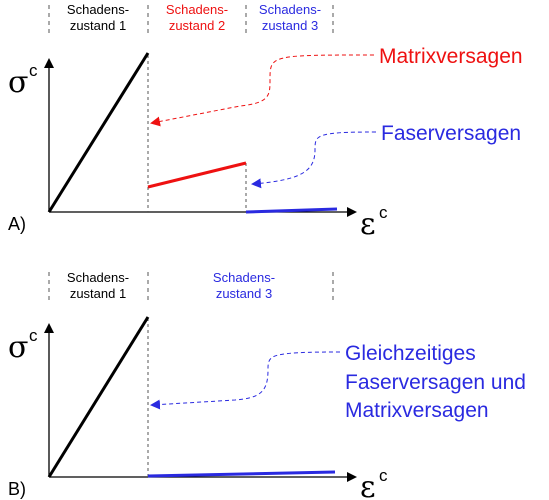  Describe the element at coordinates (98, 25) in the screenshot. I see `zone-a1-line2: zustand 1` at that location.